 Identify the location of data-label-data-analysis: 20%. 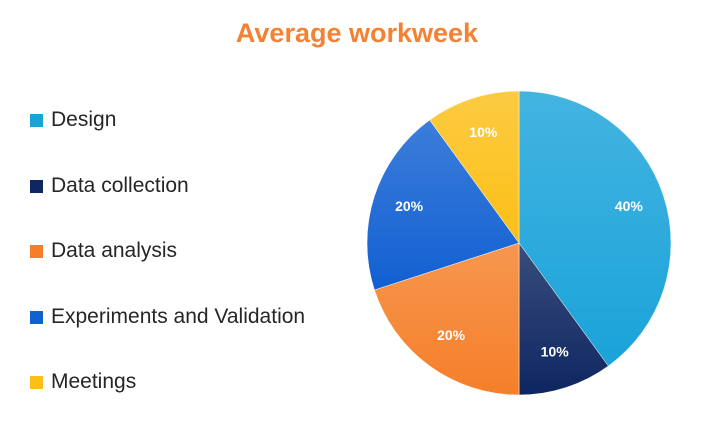
(451, 335).